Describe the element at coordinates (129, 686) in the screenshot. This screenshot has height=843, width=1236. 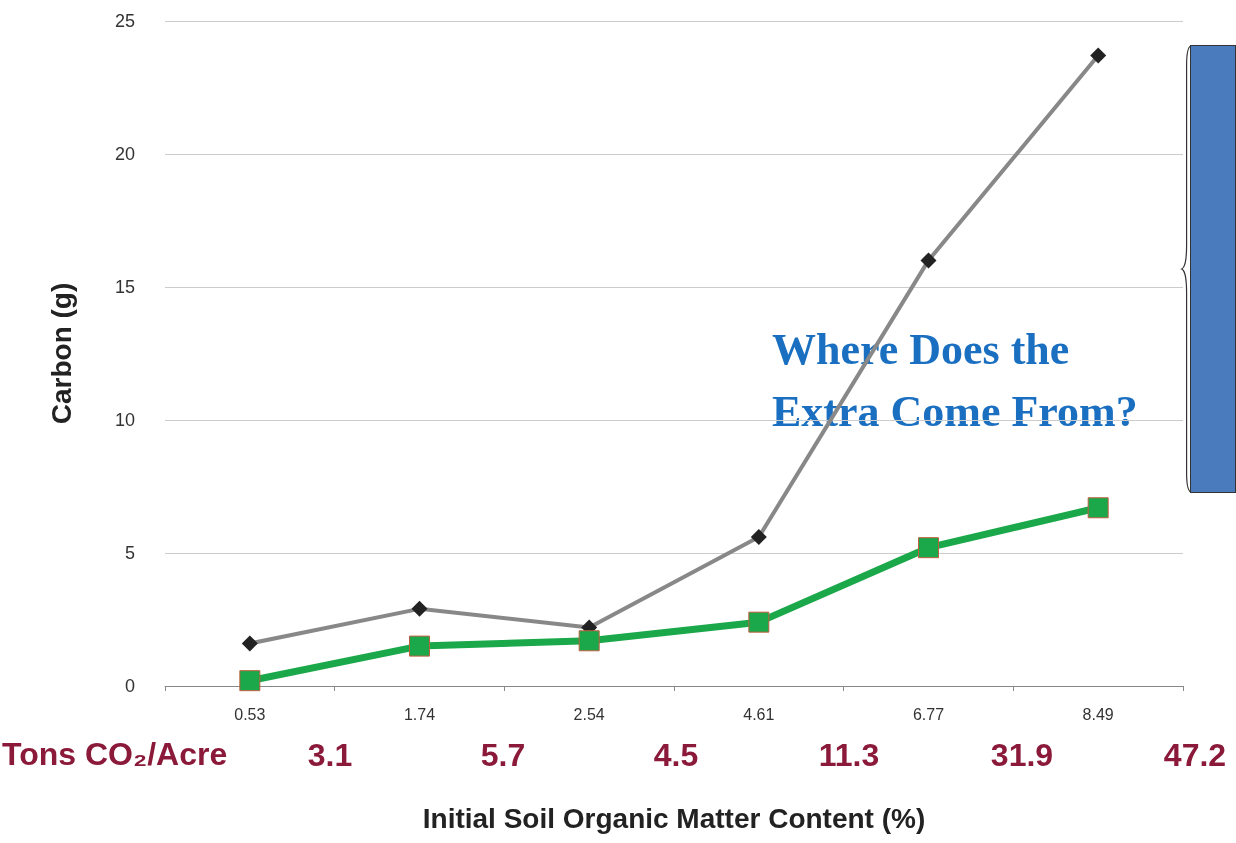
I see `y-tick-label: 0` at that location.